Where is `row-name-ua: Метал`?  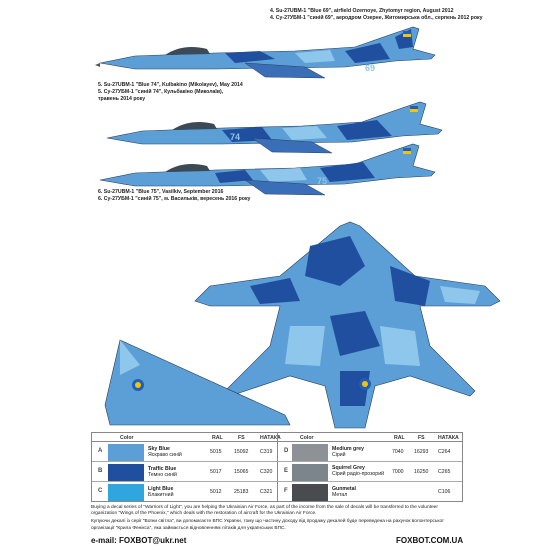 row-name-ua: Метал is located at coordinates (340, 495).